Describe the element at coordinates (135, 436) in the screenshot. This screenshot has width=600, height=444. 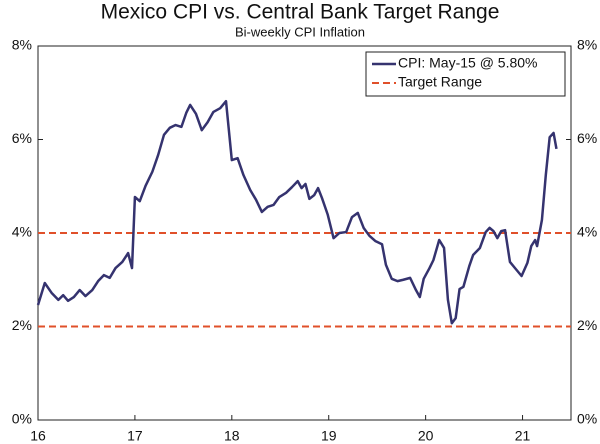
I see `x-tick-label: 17` at that location.